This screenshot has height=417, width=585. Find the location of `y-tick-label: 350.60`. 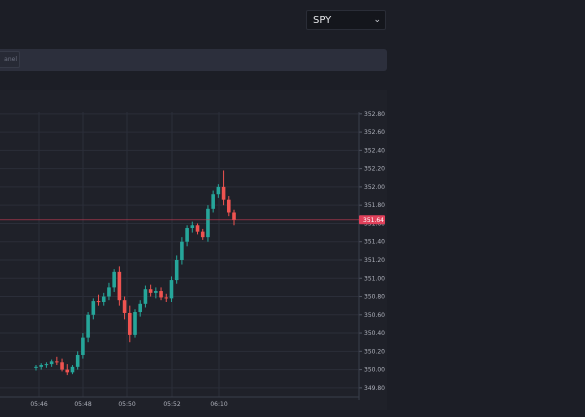

y-tick-label: 350.60 is located at coordinates (374, 315).